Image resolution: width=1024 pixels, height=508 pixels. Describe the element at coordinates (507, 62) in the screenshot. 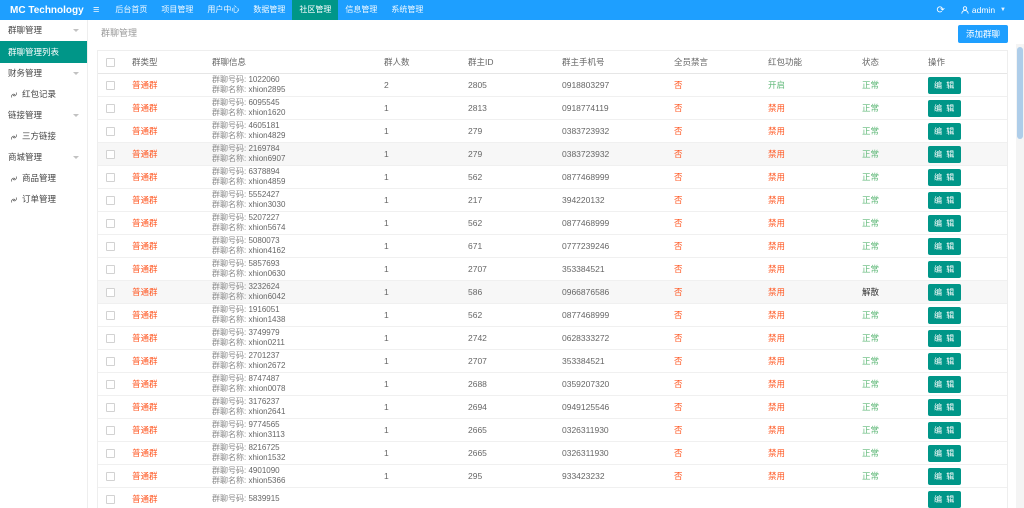

I see `col-header-owner-id: 群主ID` at that location.